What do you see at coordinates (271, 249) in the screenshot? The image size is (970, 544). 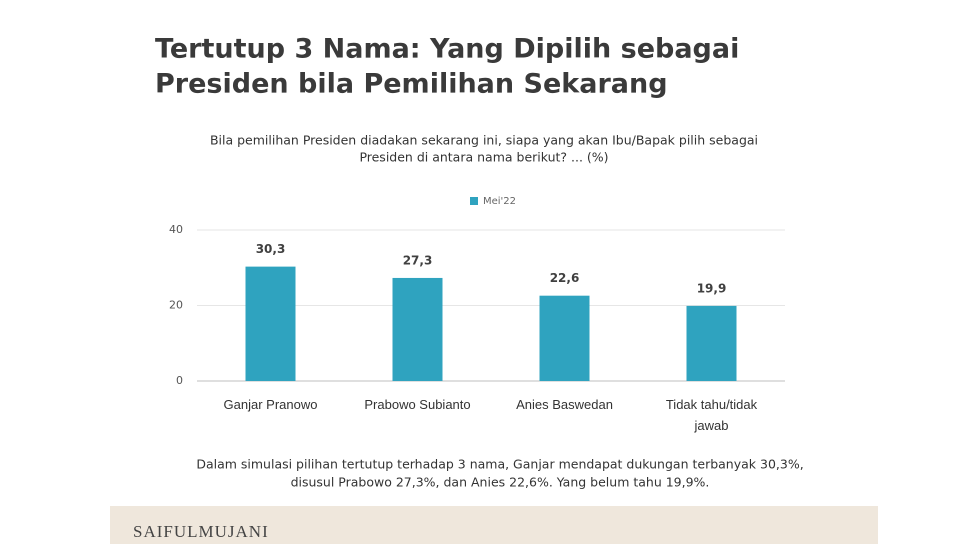 I see `value-label: 30,3` at bounding box center [271, 249].